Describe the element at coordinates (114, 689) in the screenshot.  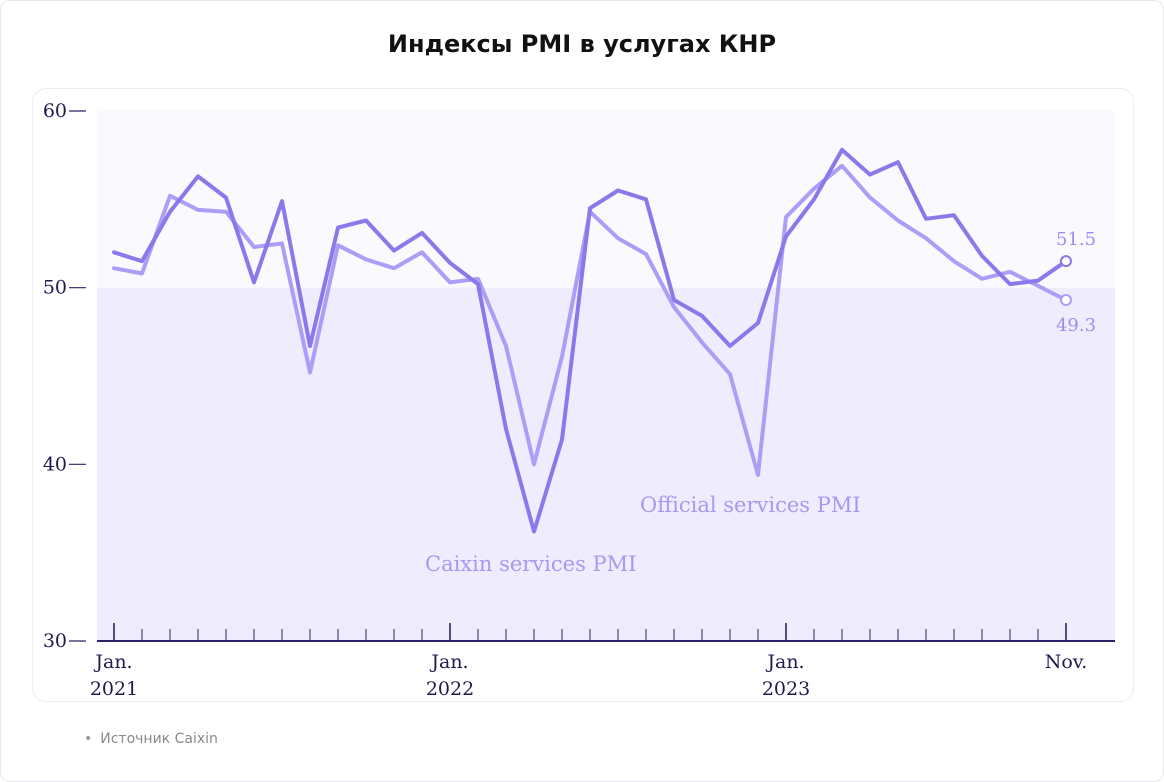
I see `x-label-2021-01-year: 2021` at that location.